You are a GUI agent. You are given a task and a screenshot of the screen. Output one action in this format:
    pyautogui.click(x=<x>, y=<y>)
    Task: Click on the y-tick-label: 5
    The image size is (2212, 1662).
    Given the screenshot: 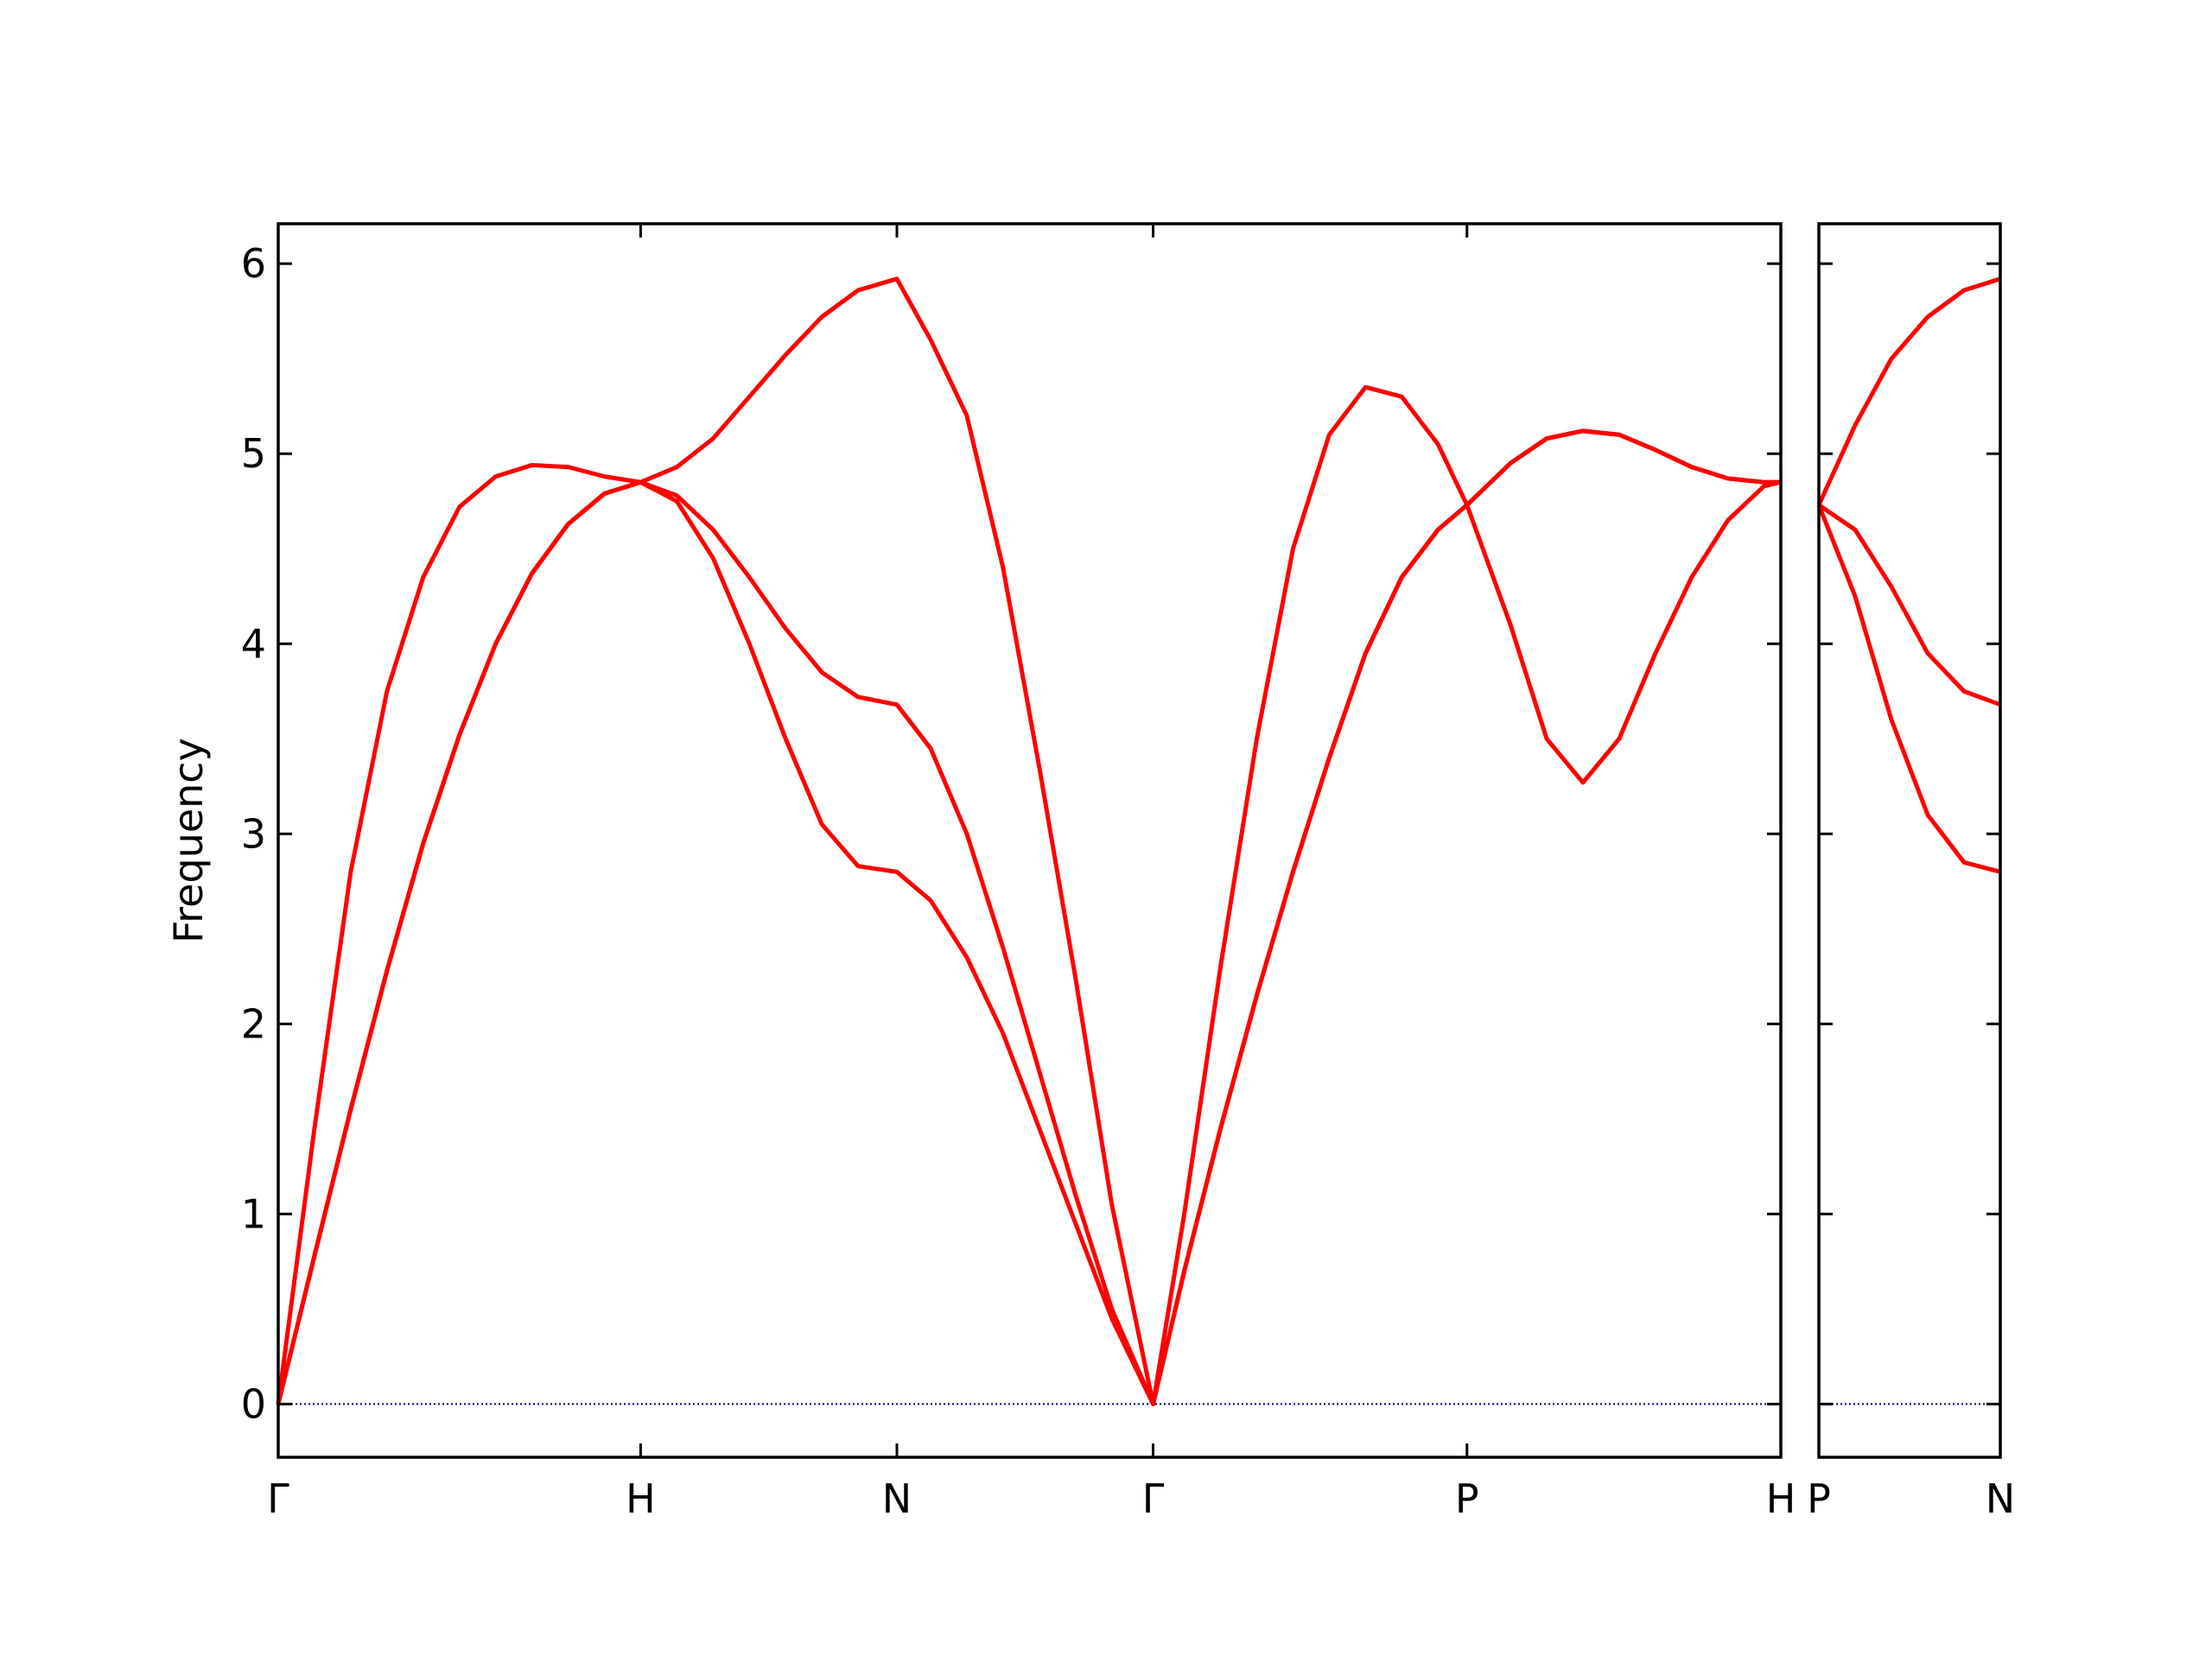 What is the action you would take?
    pyautogui.click(x=253, y=453)
    